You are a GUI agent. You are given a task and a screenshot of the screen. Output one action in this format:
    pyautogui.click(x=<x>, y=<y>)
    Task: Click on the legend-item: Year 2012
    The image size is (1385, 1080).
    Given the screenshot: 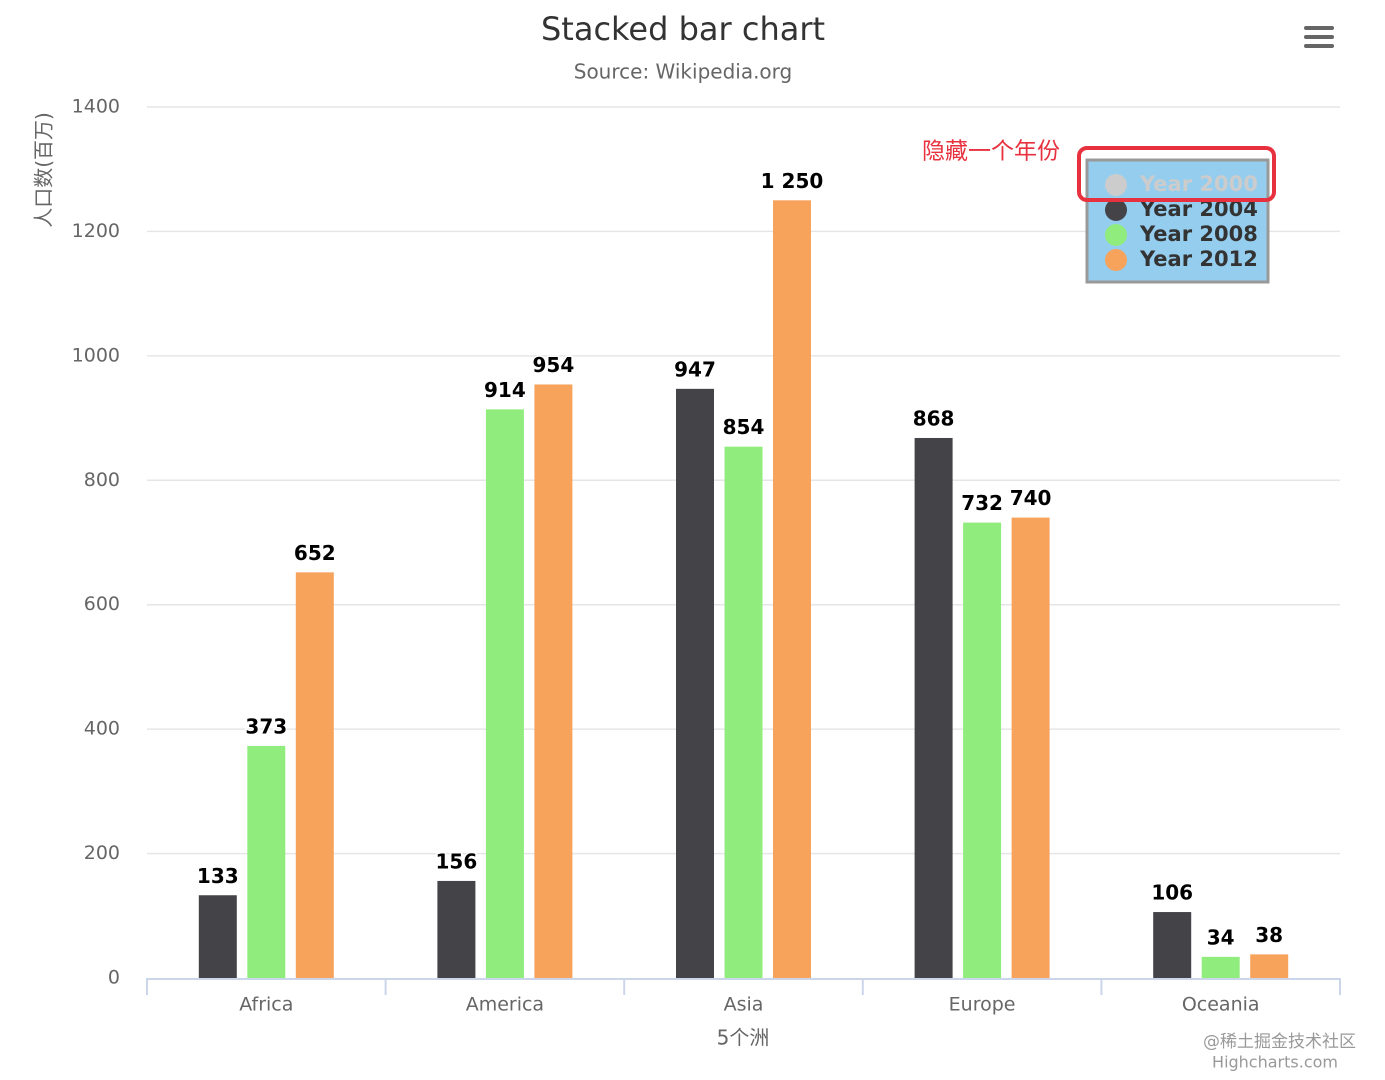 What is the action you would take?
    pyautogui.click(x=1181, y=259)
    